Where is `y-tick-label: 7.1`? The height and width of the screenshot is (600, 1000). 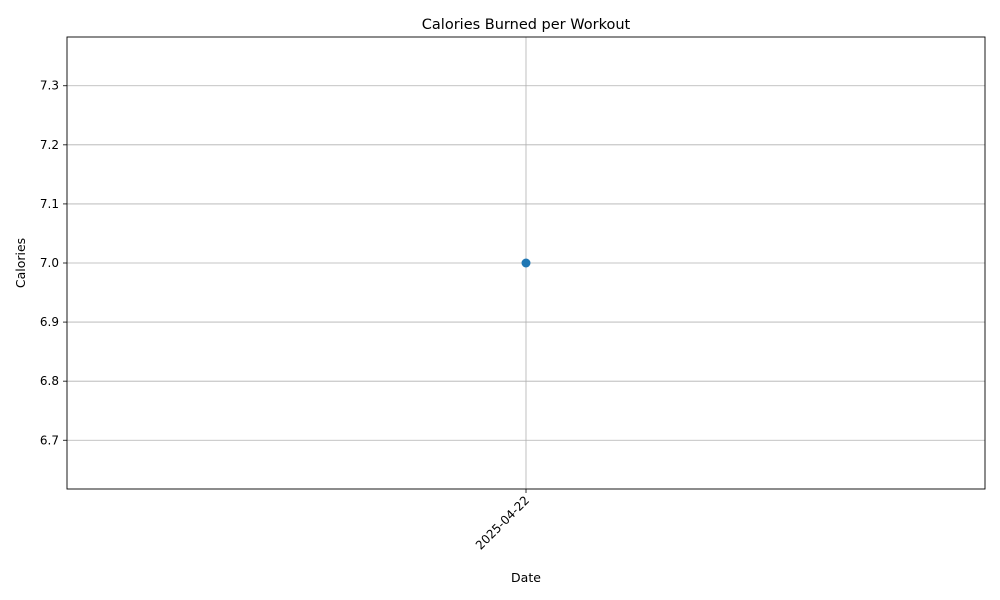
y-tick-label: 7.1 is located at coordinates (49, 204).